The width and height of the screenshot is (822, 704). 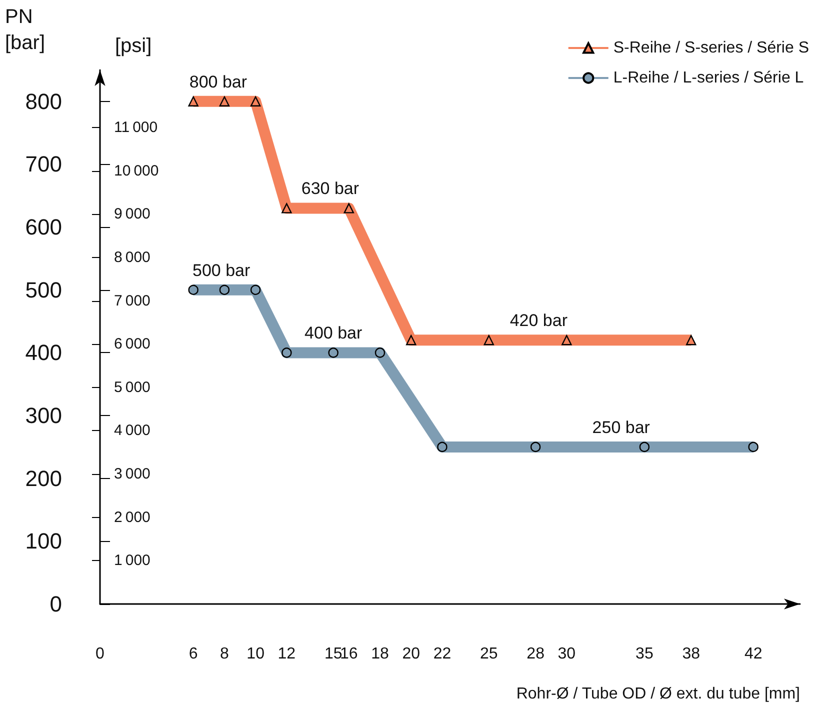 I want to click on y2-tick-label: 1 000, so click(x=132, y=561).